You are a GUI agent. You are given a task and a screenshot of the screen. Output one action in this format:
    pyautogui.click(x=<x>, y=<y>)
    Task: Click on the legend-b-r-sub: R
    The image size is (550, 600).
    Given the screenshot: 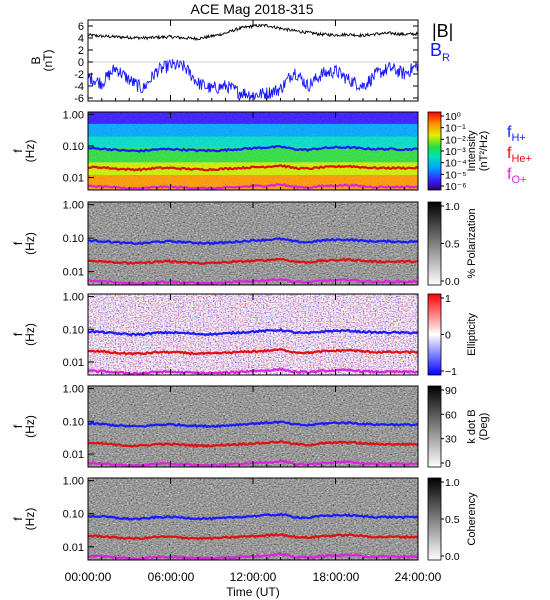 What is the action you would take?
    pyautogui.click(x=446, y=58)
    